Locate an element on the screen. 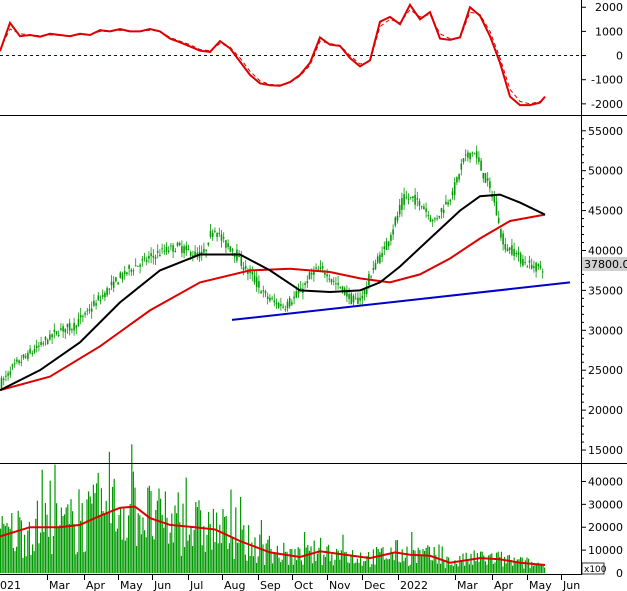 This screenshot has height=591, width=627. time-tick-label: Jun is located at coordinates (571, 585).